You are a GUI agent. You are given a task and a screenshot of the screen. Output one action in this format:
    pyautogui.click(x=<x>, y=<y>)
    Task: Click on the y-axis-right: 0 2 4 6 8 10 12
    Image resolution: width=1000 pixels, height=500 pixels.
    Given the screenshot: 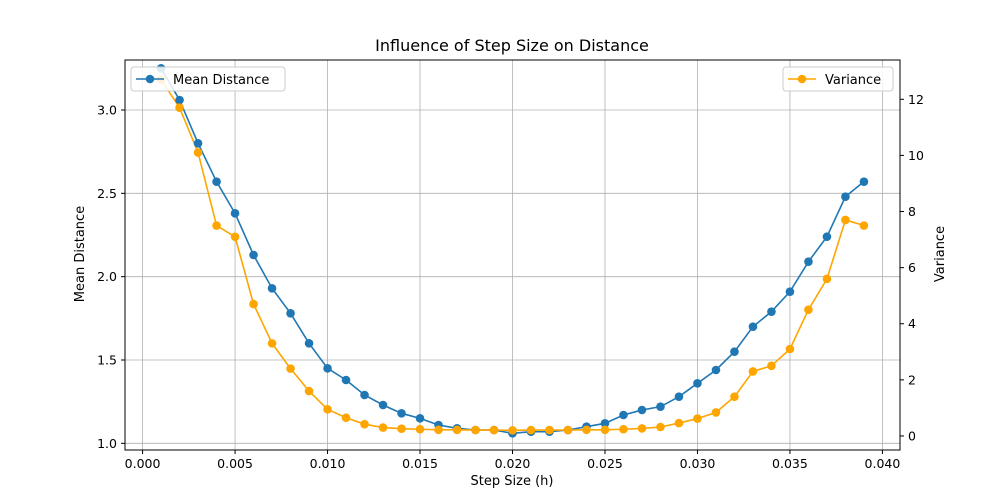 What is the action you would take?
    pyautogui.click(x=912, y=267)
    